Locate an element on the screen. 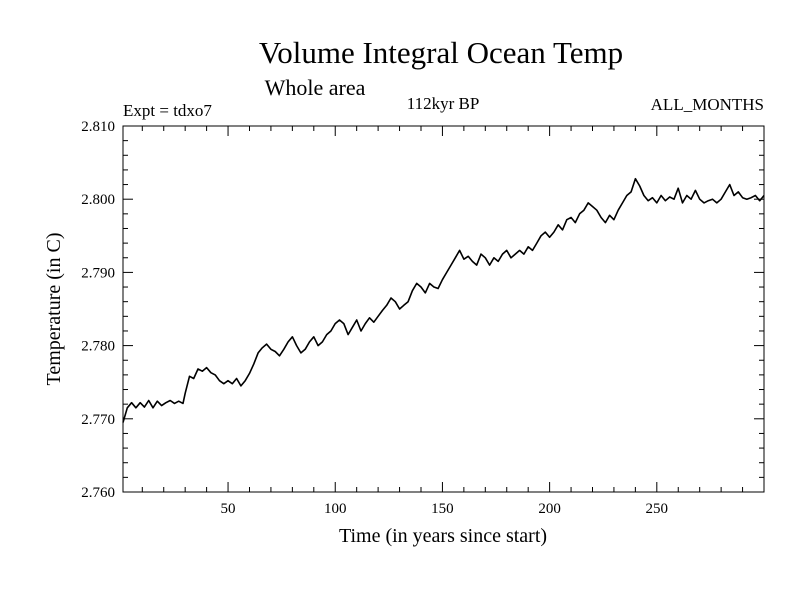 The width and height of the screenshot is (800, 600). x-tick-label: 200 is located at coordinates (549, 509).